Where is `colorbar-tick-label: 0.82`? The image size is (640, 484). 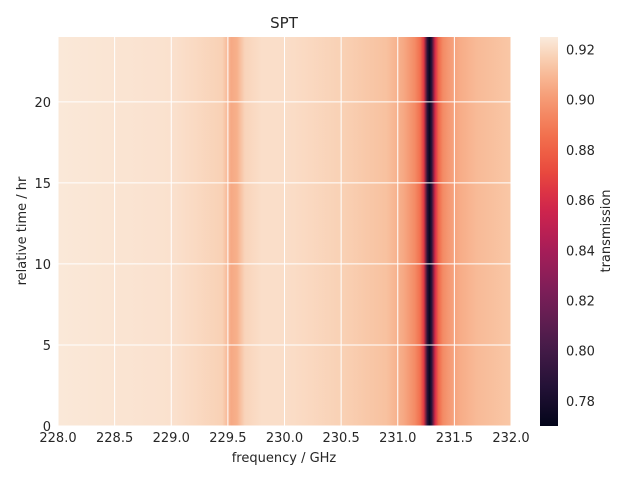
colorbar-tick-label: 0.82 is located at coordinates (580, 302).